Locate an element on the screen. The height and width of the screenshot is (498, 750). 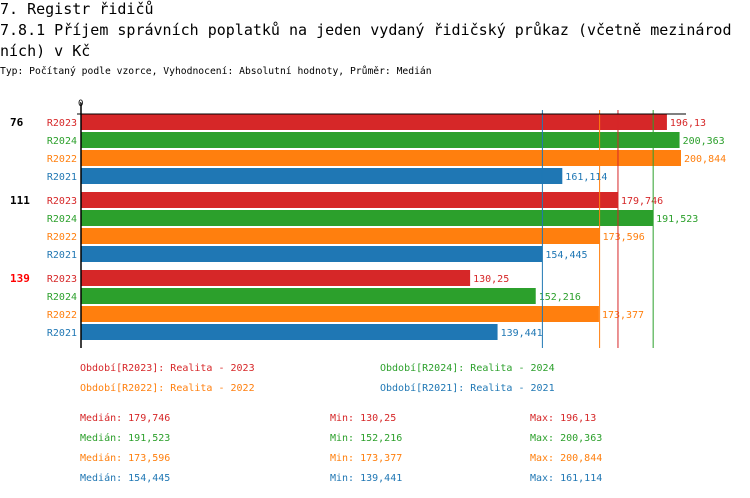
value-label: 196,13 is located at coordinates (688, 123).